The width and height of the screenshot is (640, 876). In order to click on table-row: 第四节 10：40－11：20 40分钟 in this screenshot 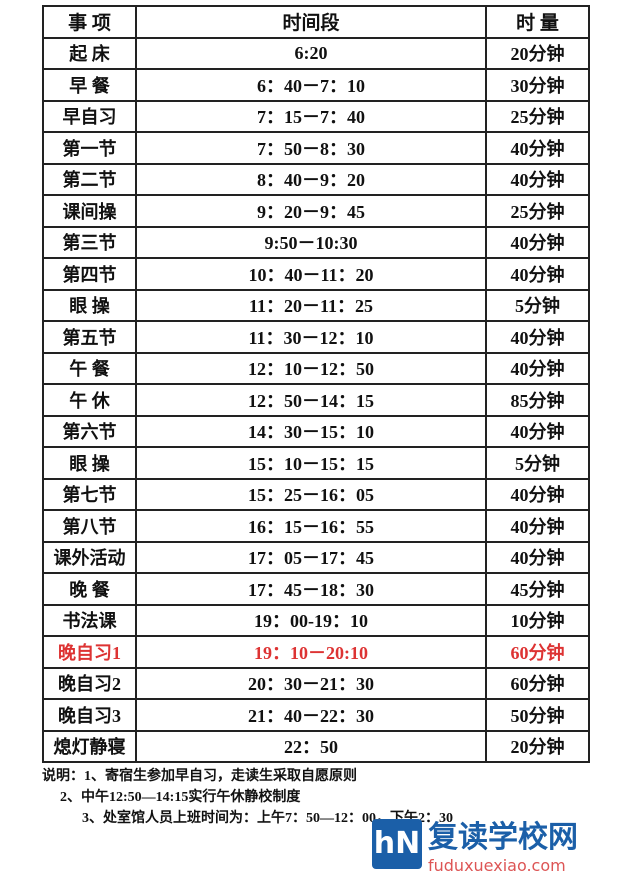, I will do `click(316, 274)`.